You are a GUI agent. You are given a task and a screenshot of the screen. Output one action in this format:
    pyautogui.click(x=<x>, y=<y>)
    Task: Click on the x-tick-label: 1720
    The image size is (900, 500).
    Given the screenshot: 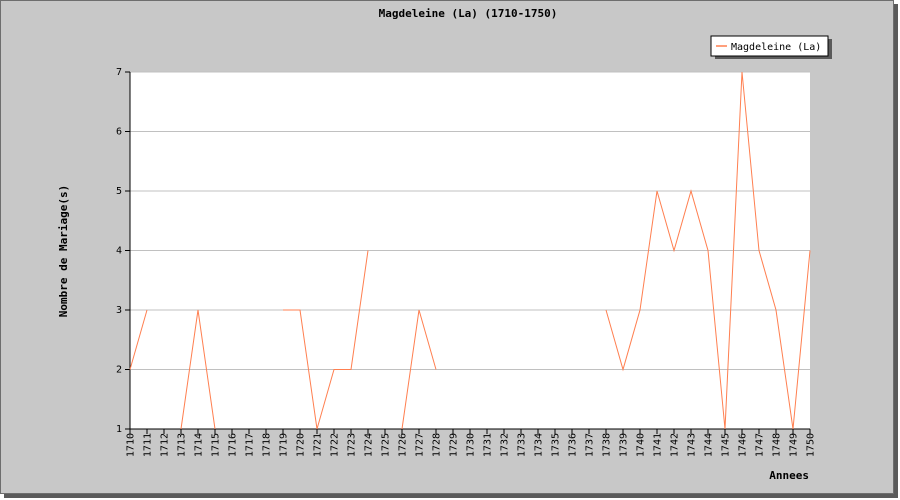 What is the action you would take?
    pyautogui.click(x=301, y=445)
    